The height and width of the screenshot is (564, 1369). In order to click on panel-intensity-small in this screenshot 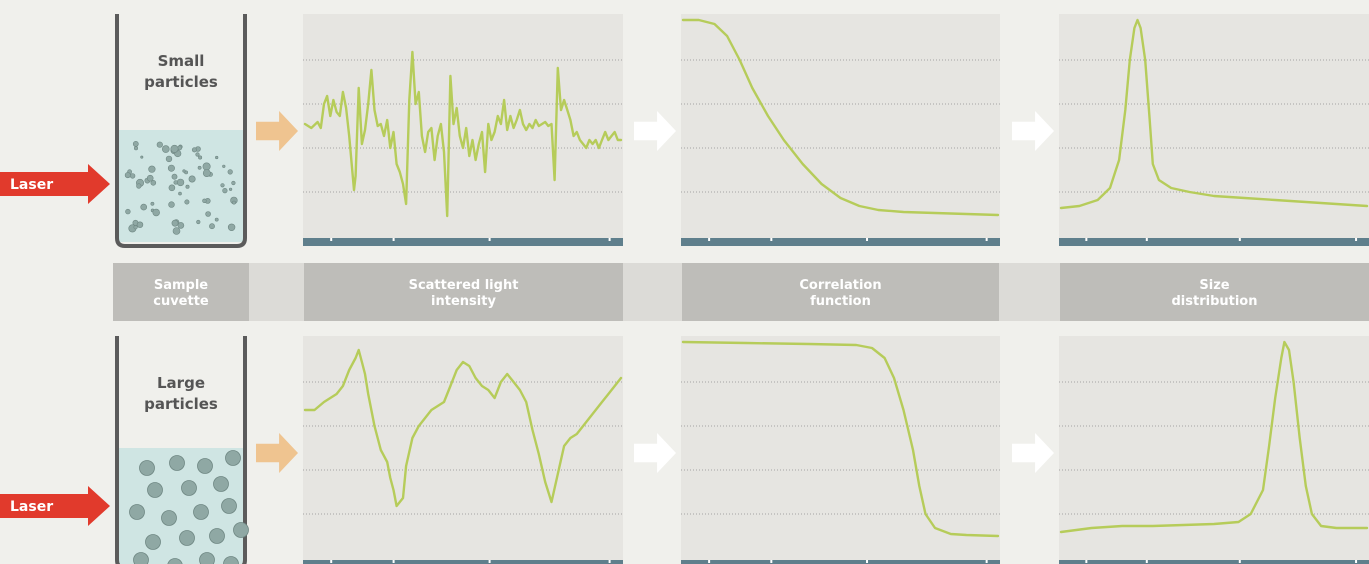, I will do `click(463, 130)`.